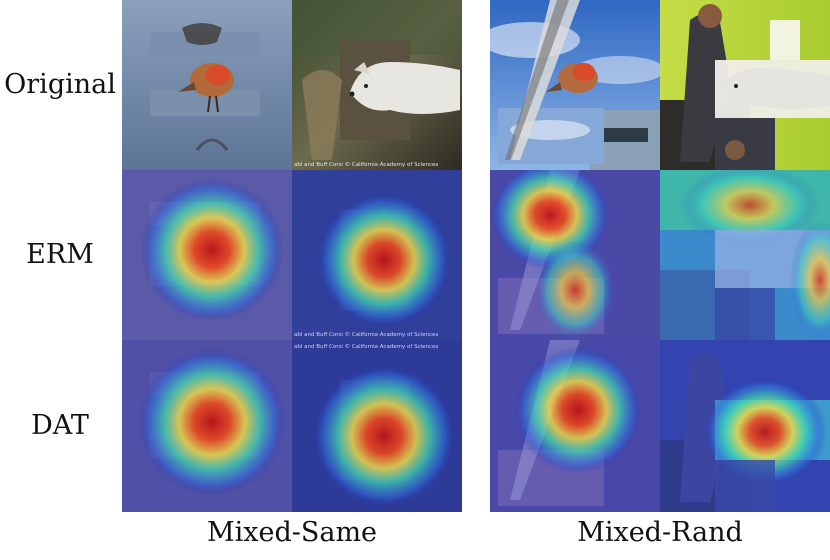  Describe the element at coordinates (575, 255) in the screenshot. I see `panel-erm-mixed-rand-sky` at that location.